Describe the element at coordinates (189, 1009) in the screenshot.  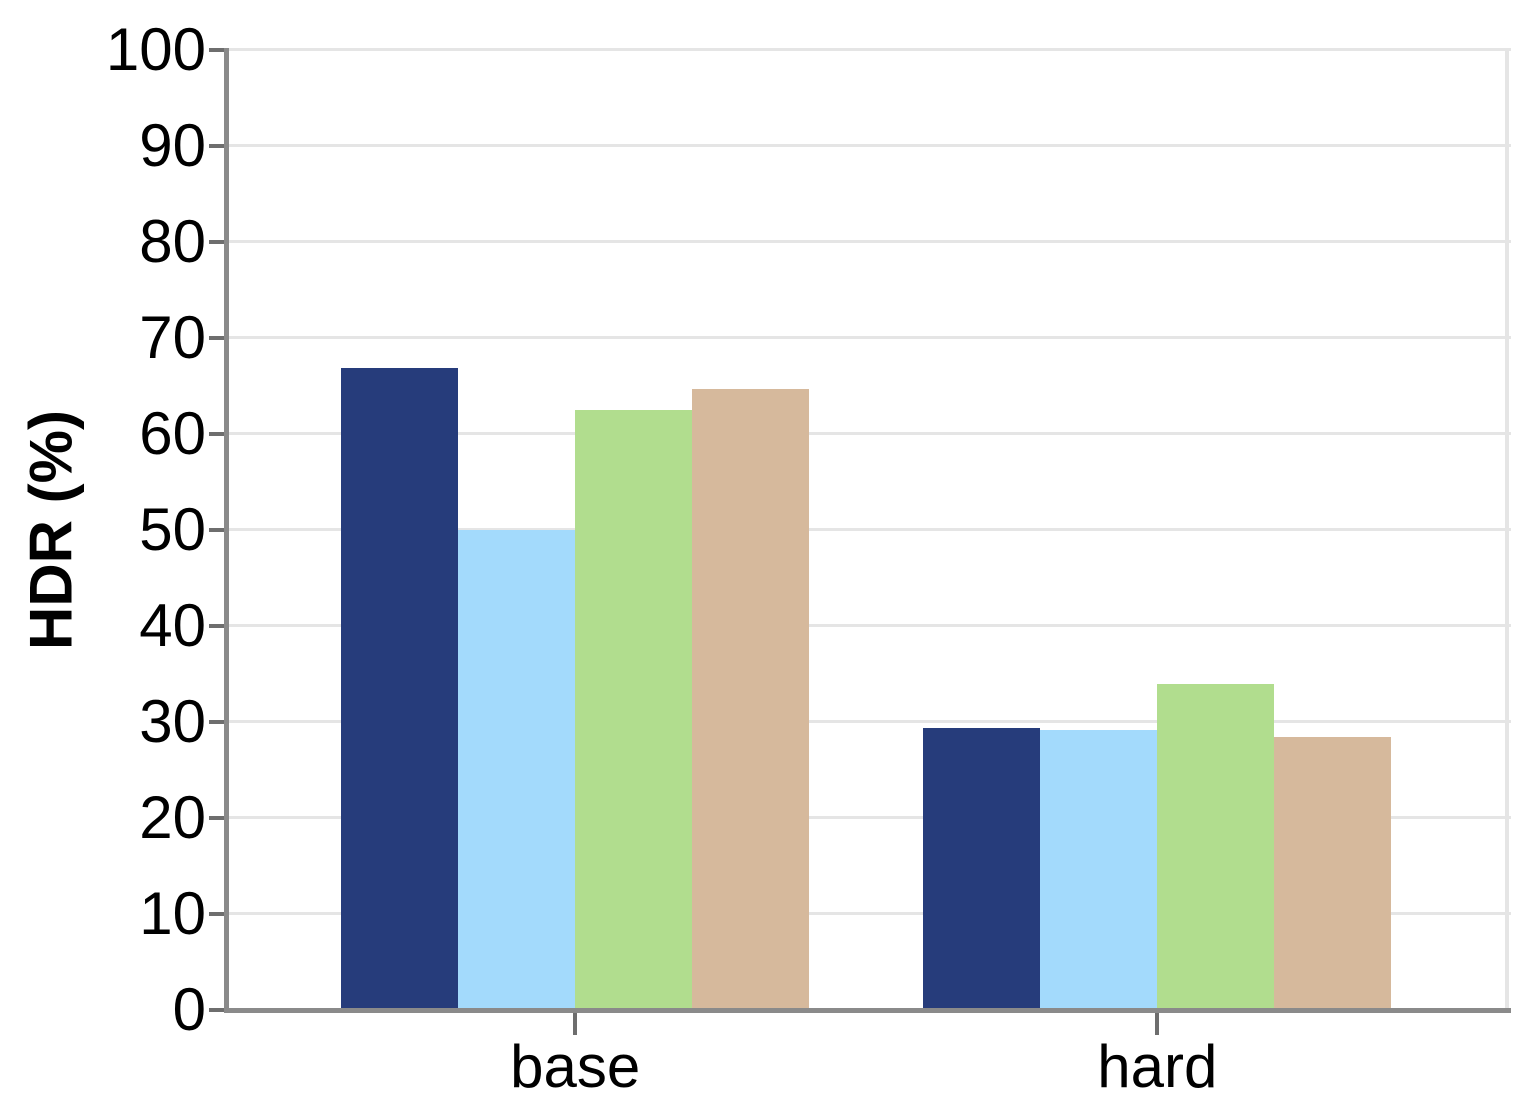
I see `y-tick-label-0: 0` at that location.